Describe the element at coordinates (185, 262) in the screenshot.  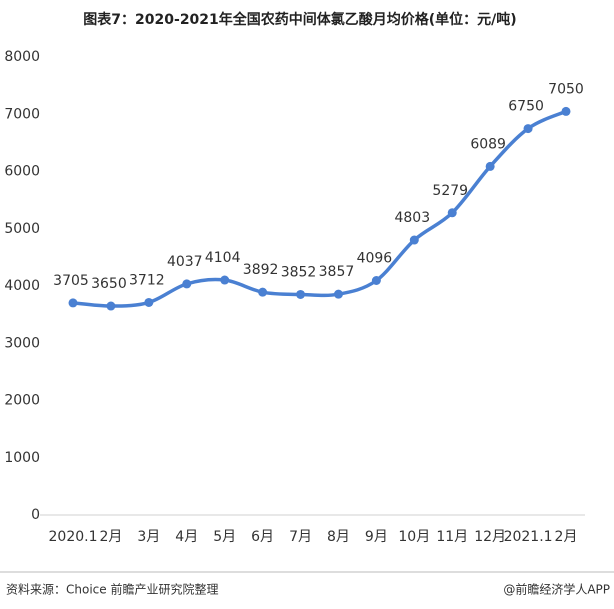
I see `data-label: 4037` at that location.